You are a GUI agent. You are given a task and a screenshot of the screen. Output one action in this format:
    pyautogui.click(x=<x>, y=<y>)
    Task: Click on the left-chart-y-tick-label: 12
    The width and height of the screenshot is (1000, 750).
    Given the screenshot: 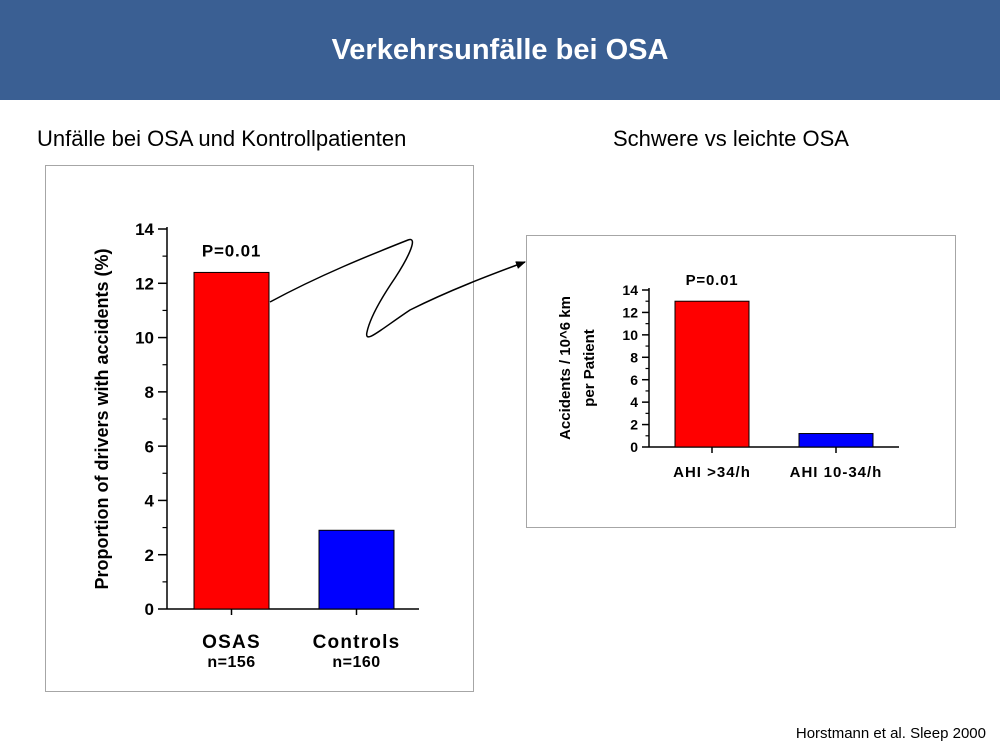 What is the action you would take?
    pyautogui.click(x=144, y=283)
    